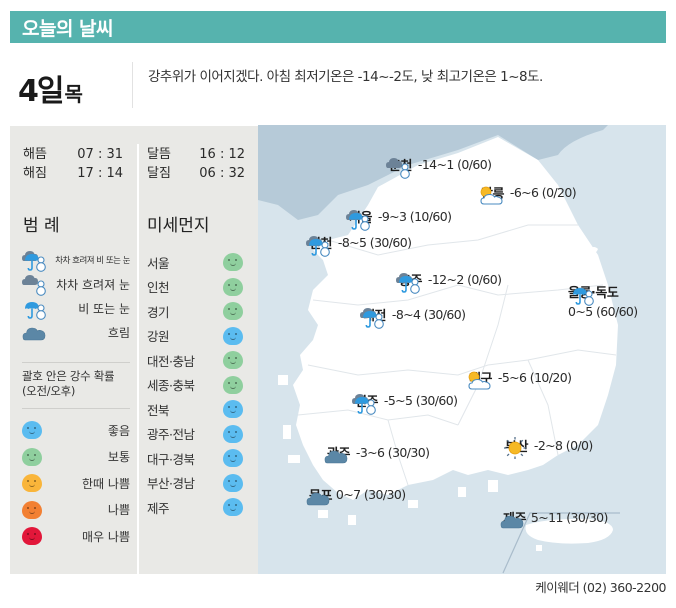  Describe the element at coordinates (392, 216) in the screenshot. I see `city-temp: -9~3` at that location.